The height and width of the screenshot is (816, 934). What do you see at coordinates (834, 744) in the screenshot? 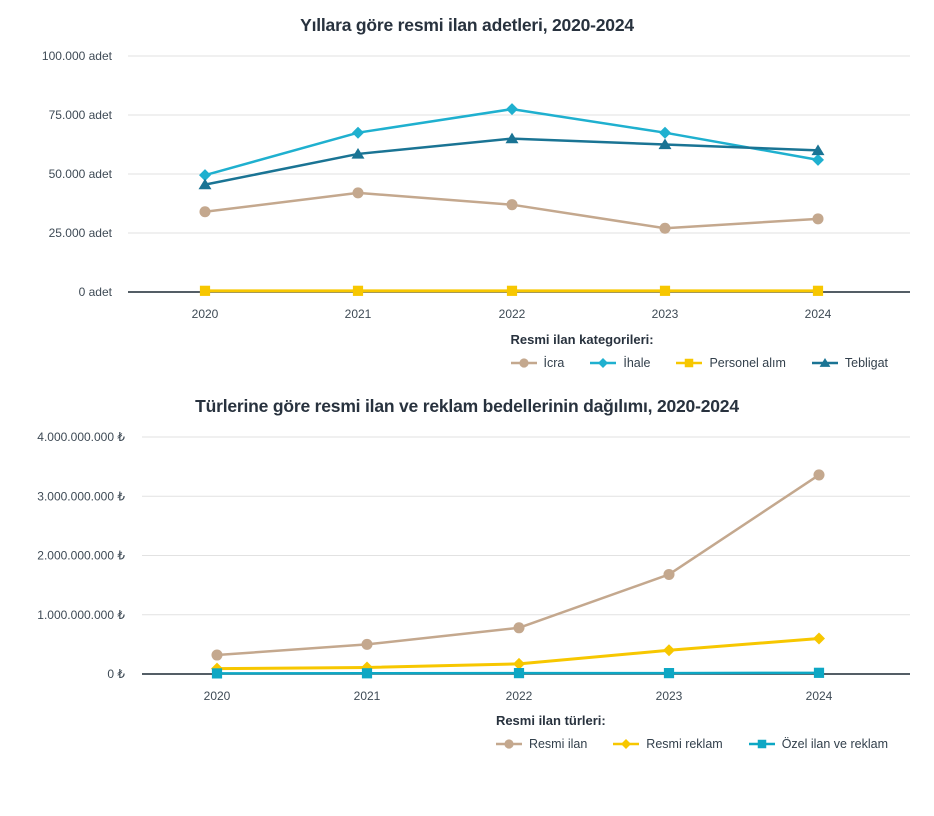
I see `legend-label: Özel ilan ve reklam` at bounding box center [834, 744].